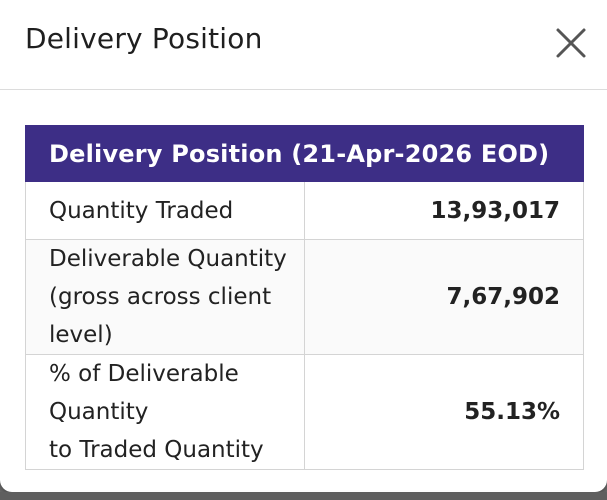 This screenshot has height=500, width=607. I want to click on deliverable-percent-value: 55.13%, so click(444, 412).